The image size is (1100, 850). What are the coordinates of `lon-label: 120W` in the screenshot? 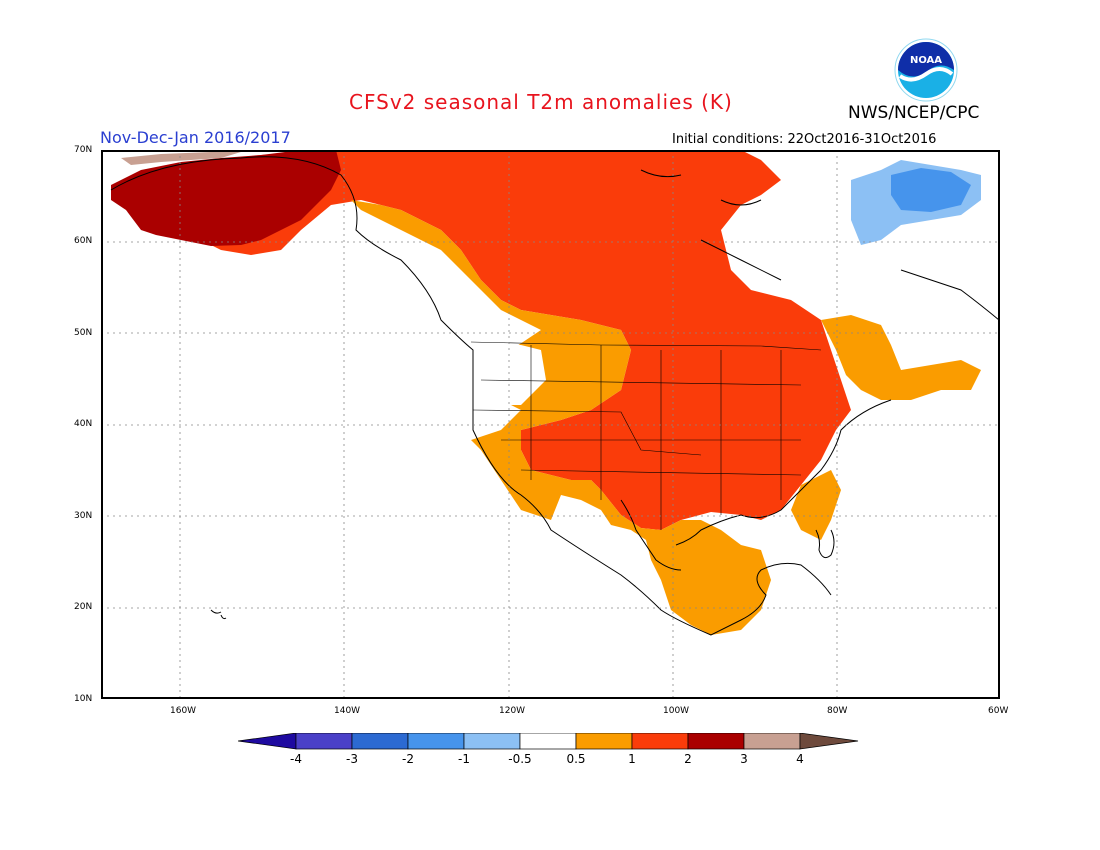 It's located at (512, 711).